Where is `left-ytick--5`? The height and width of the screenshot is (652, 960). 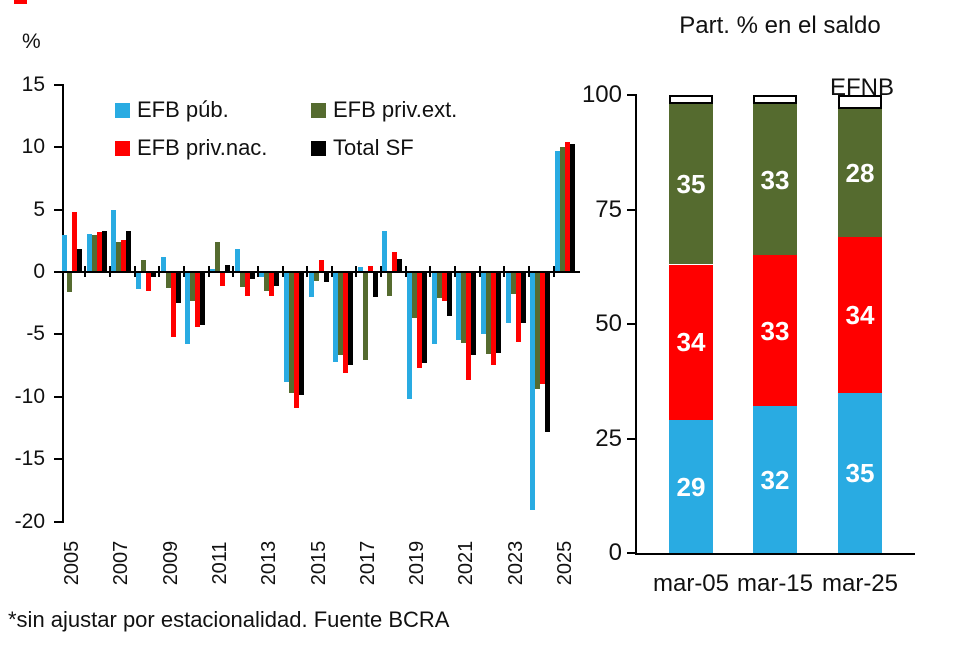 left-ytick--5 is located at coordinates (58, 334).